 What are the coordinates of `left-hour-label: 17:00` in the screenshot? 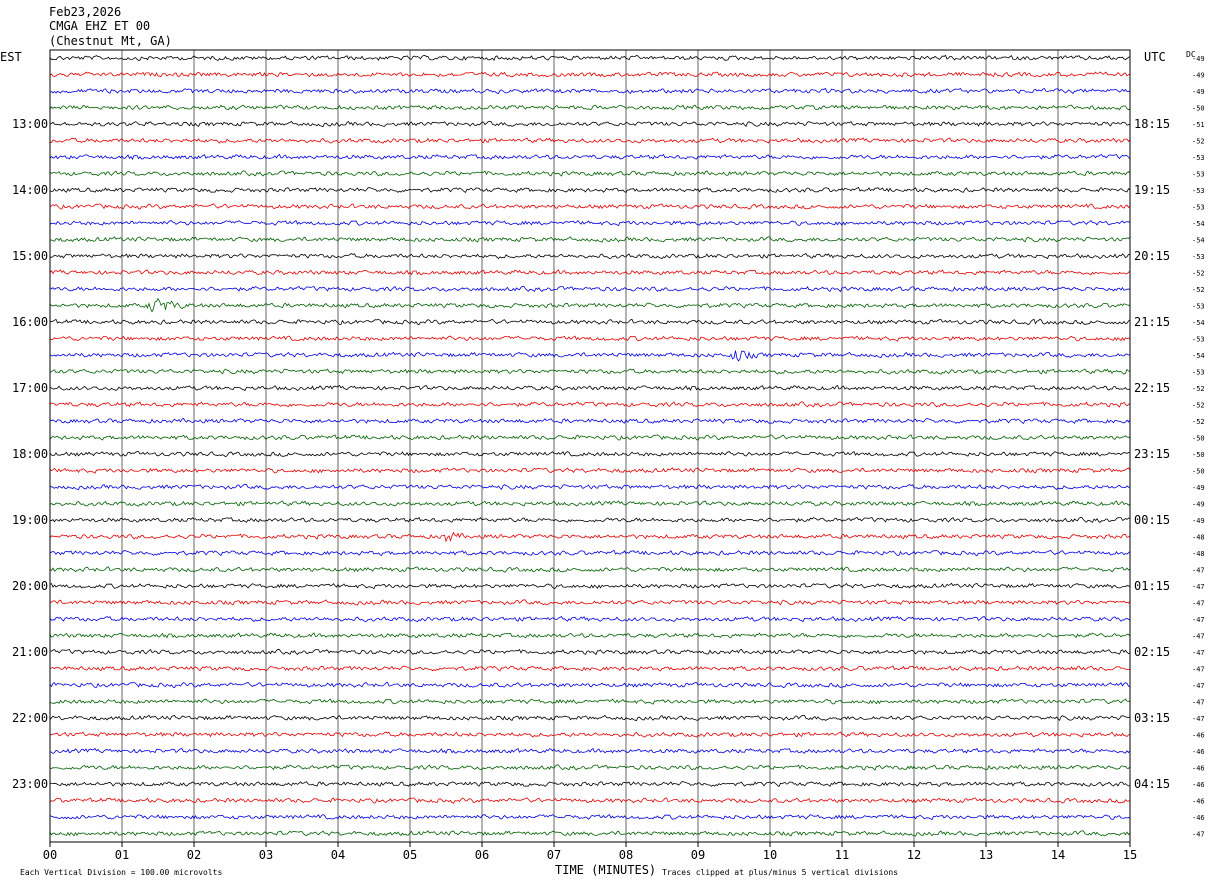 It's located at (30, 388).